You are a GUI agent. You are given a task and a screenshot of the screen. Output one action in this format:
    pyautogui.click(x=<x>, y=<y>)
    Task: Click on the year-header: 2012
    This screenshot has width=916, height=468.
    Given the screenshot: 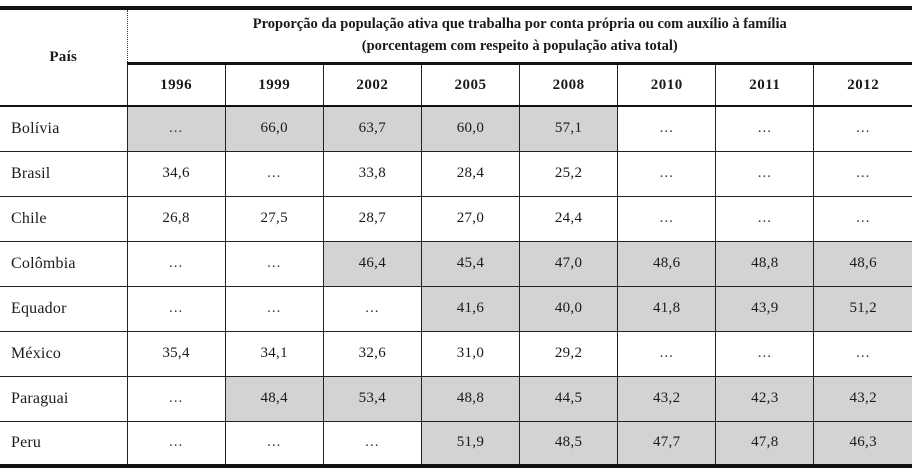 What is the action you would take?
    pyautogui.click(x=862, y=85)
    